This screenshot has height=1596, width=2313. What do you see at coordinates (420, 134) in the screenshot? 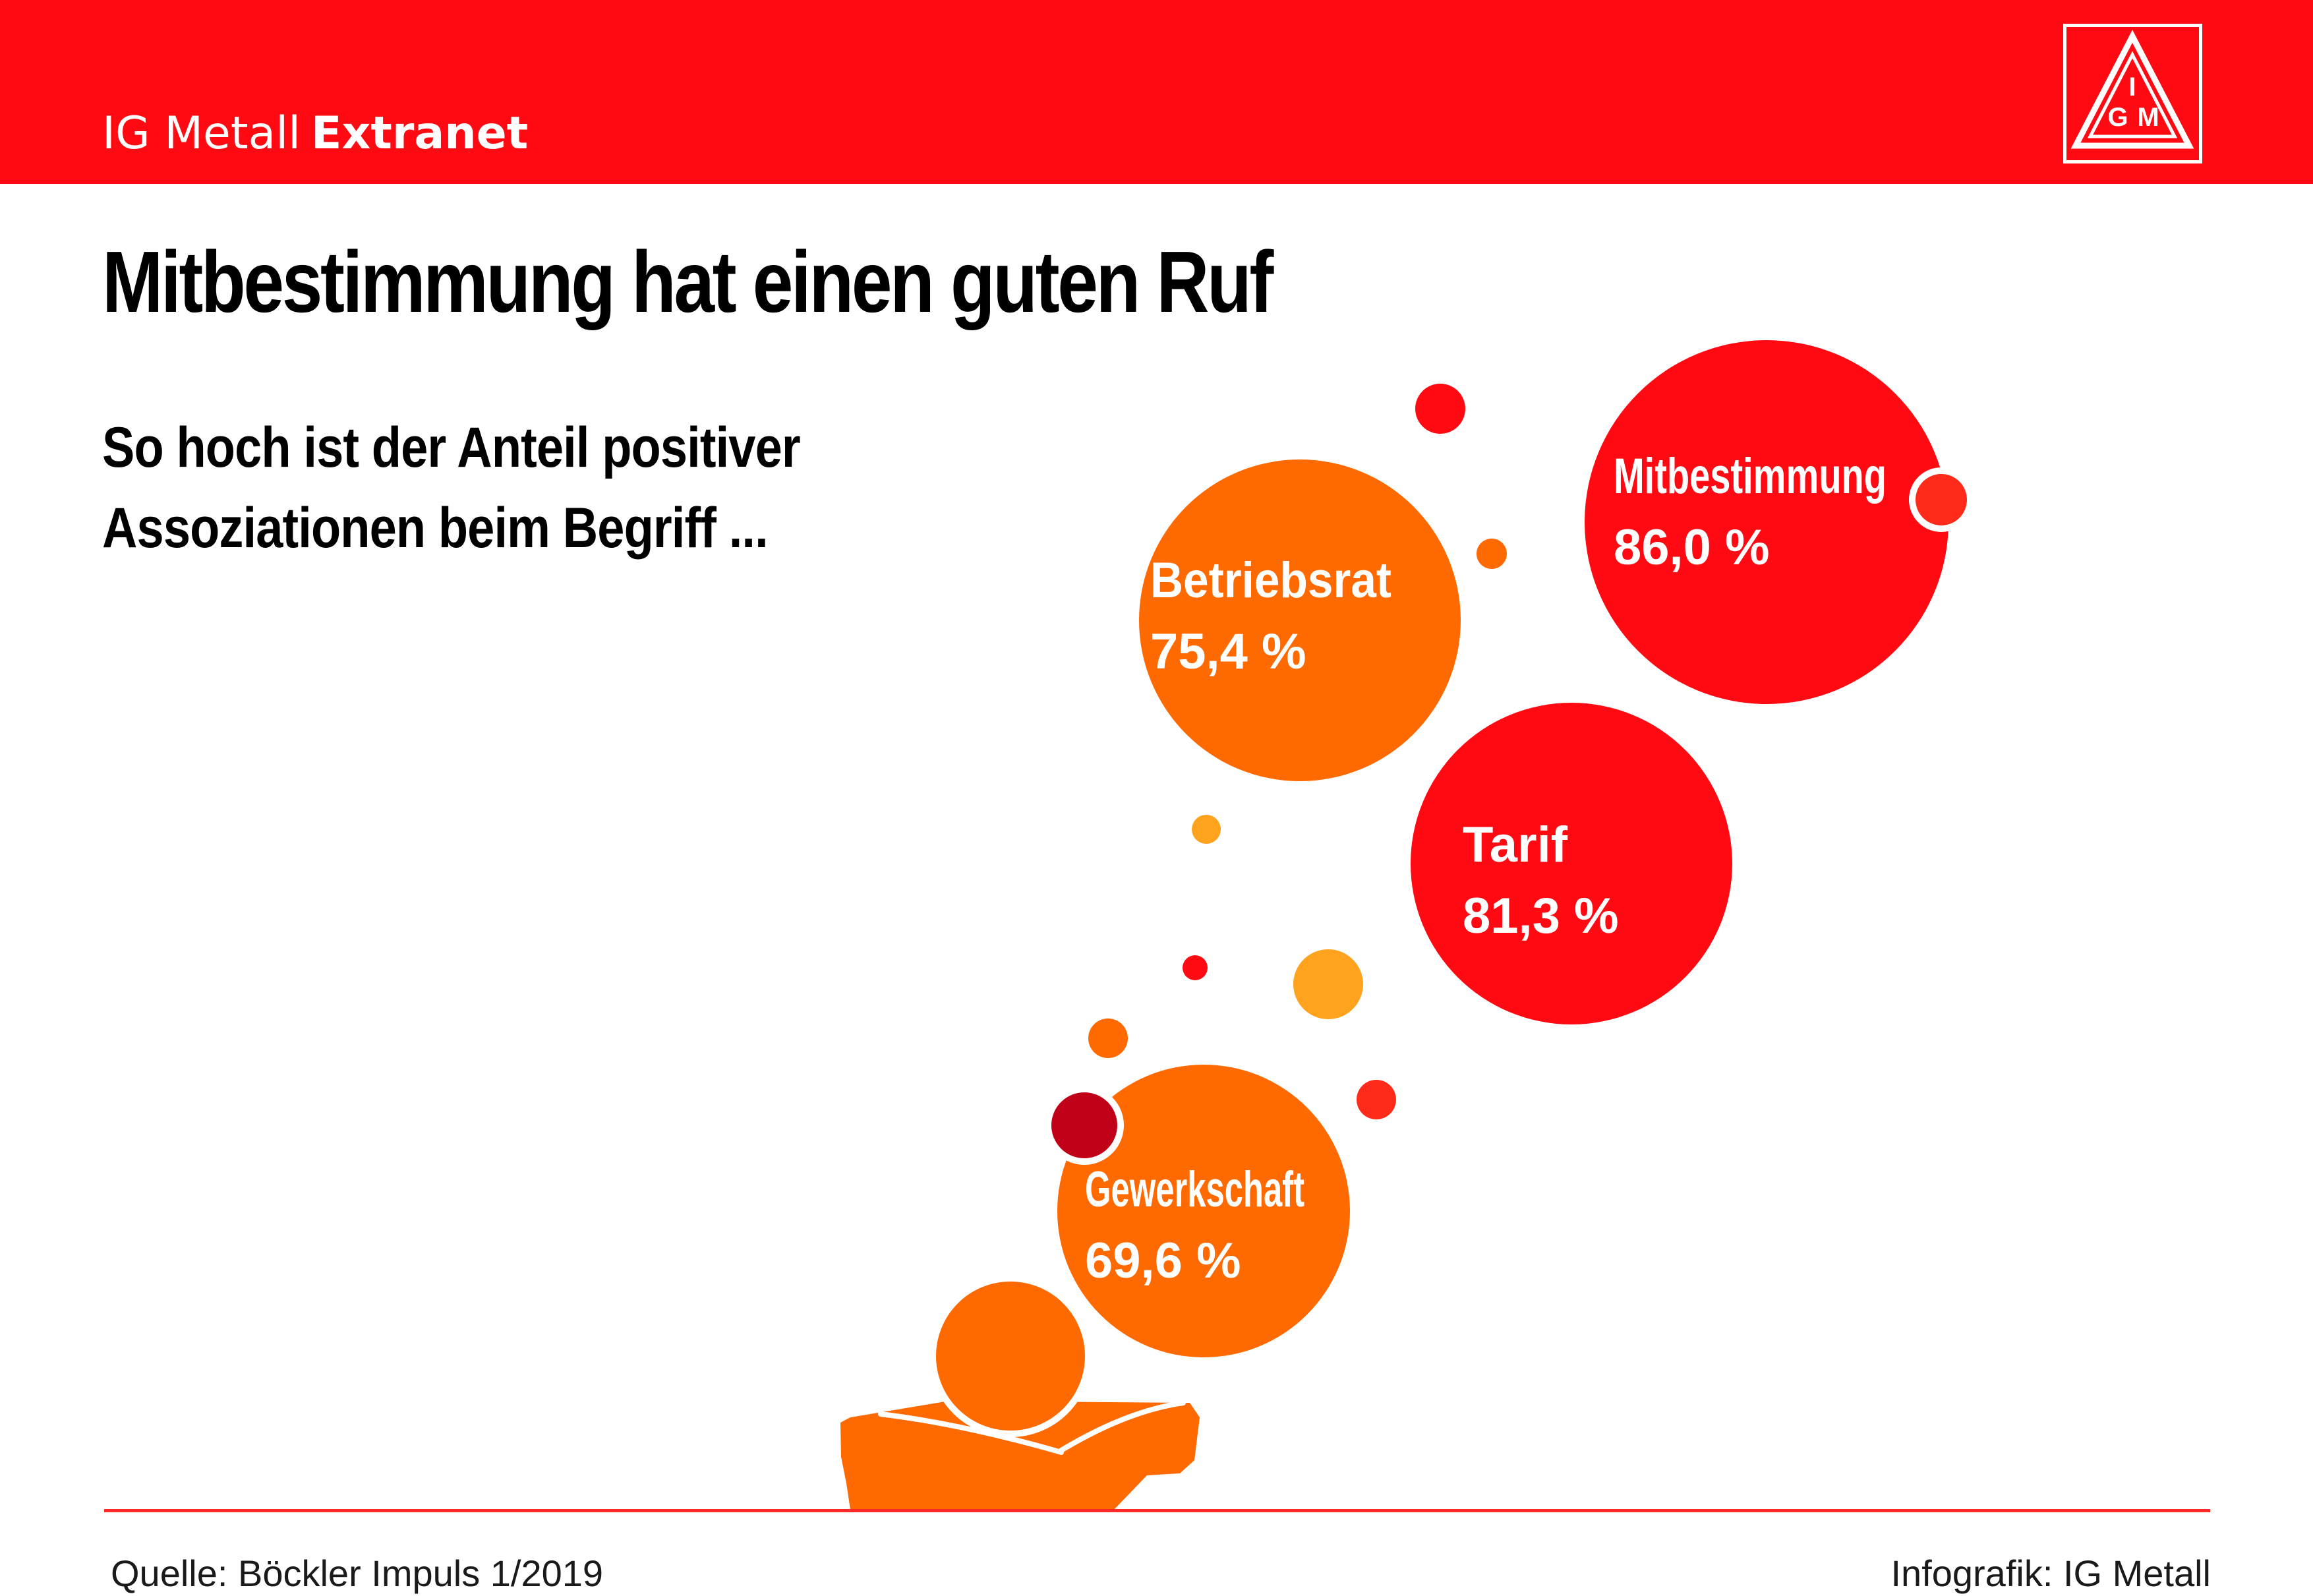
I see `brand-section: Extranet` at bounding box center [420, 134].